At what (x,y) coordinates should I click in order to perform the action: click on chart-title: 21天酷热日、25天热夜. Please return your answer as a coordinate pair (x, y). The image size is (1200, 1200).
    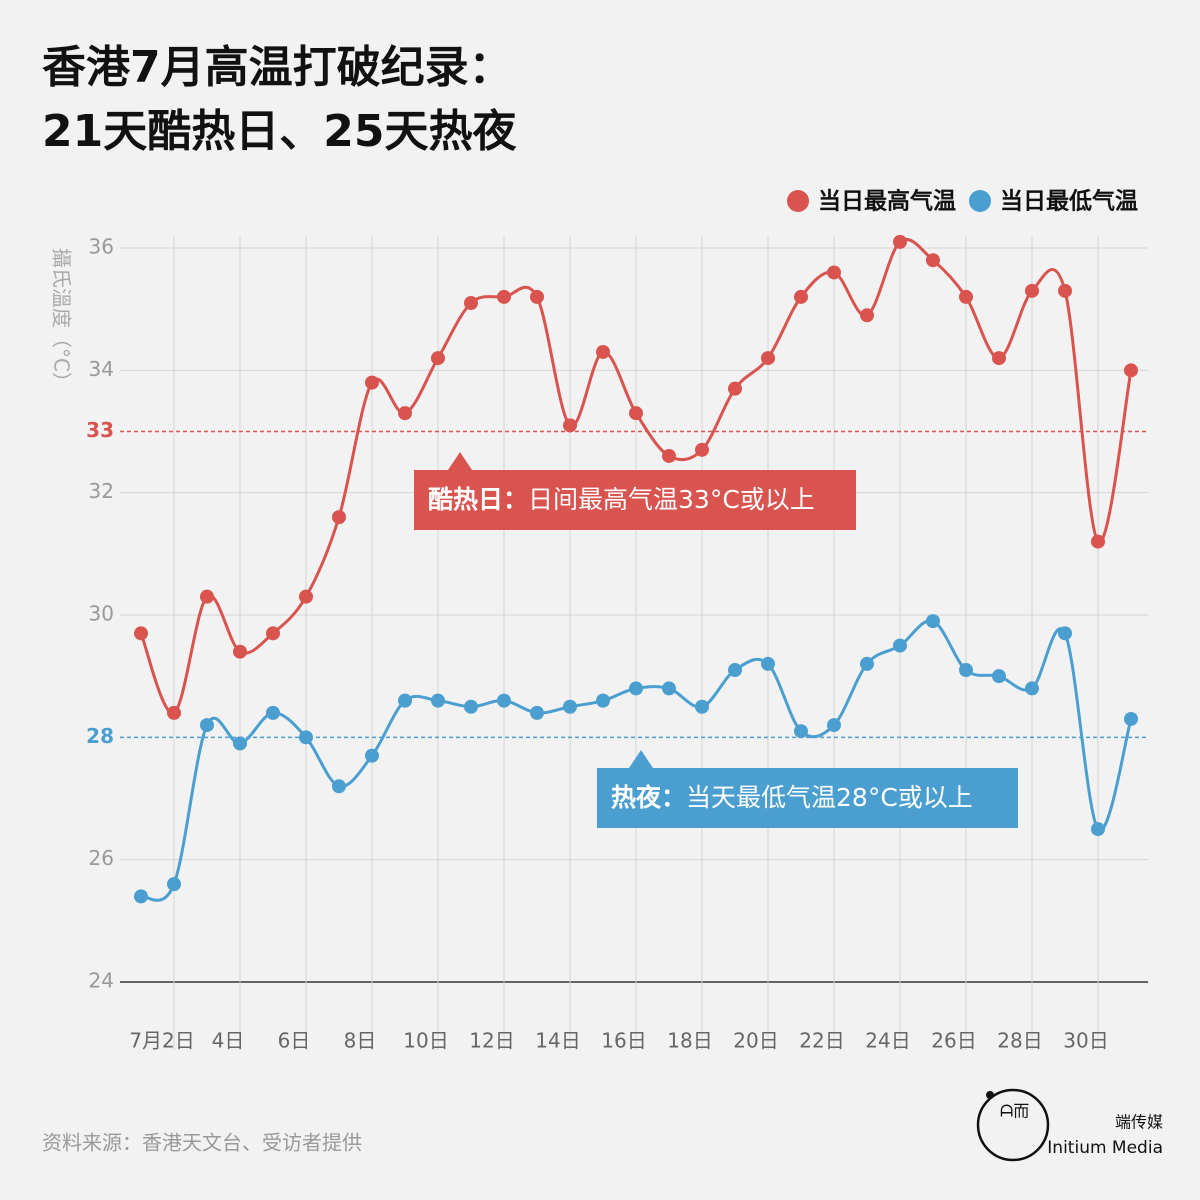
    Looking at the image, I should click on (279, 131).